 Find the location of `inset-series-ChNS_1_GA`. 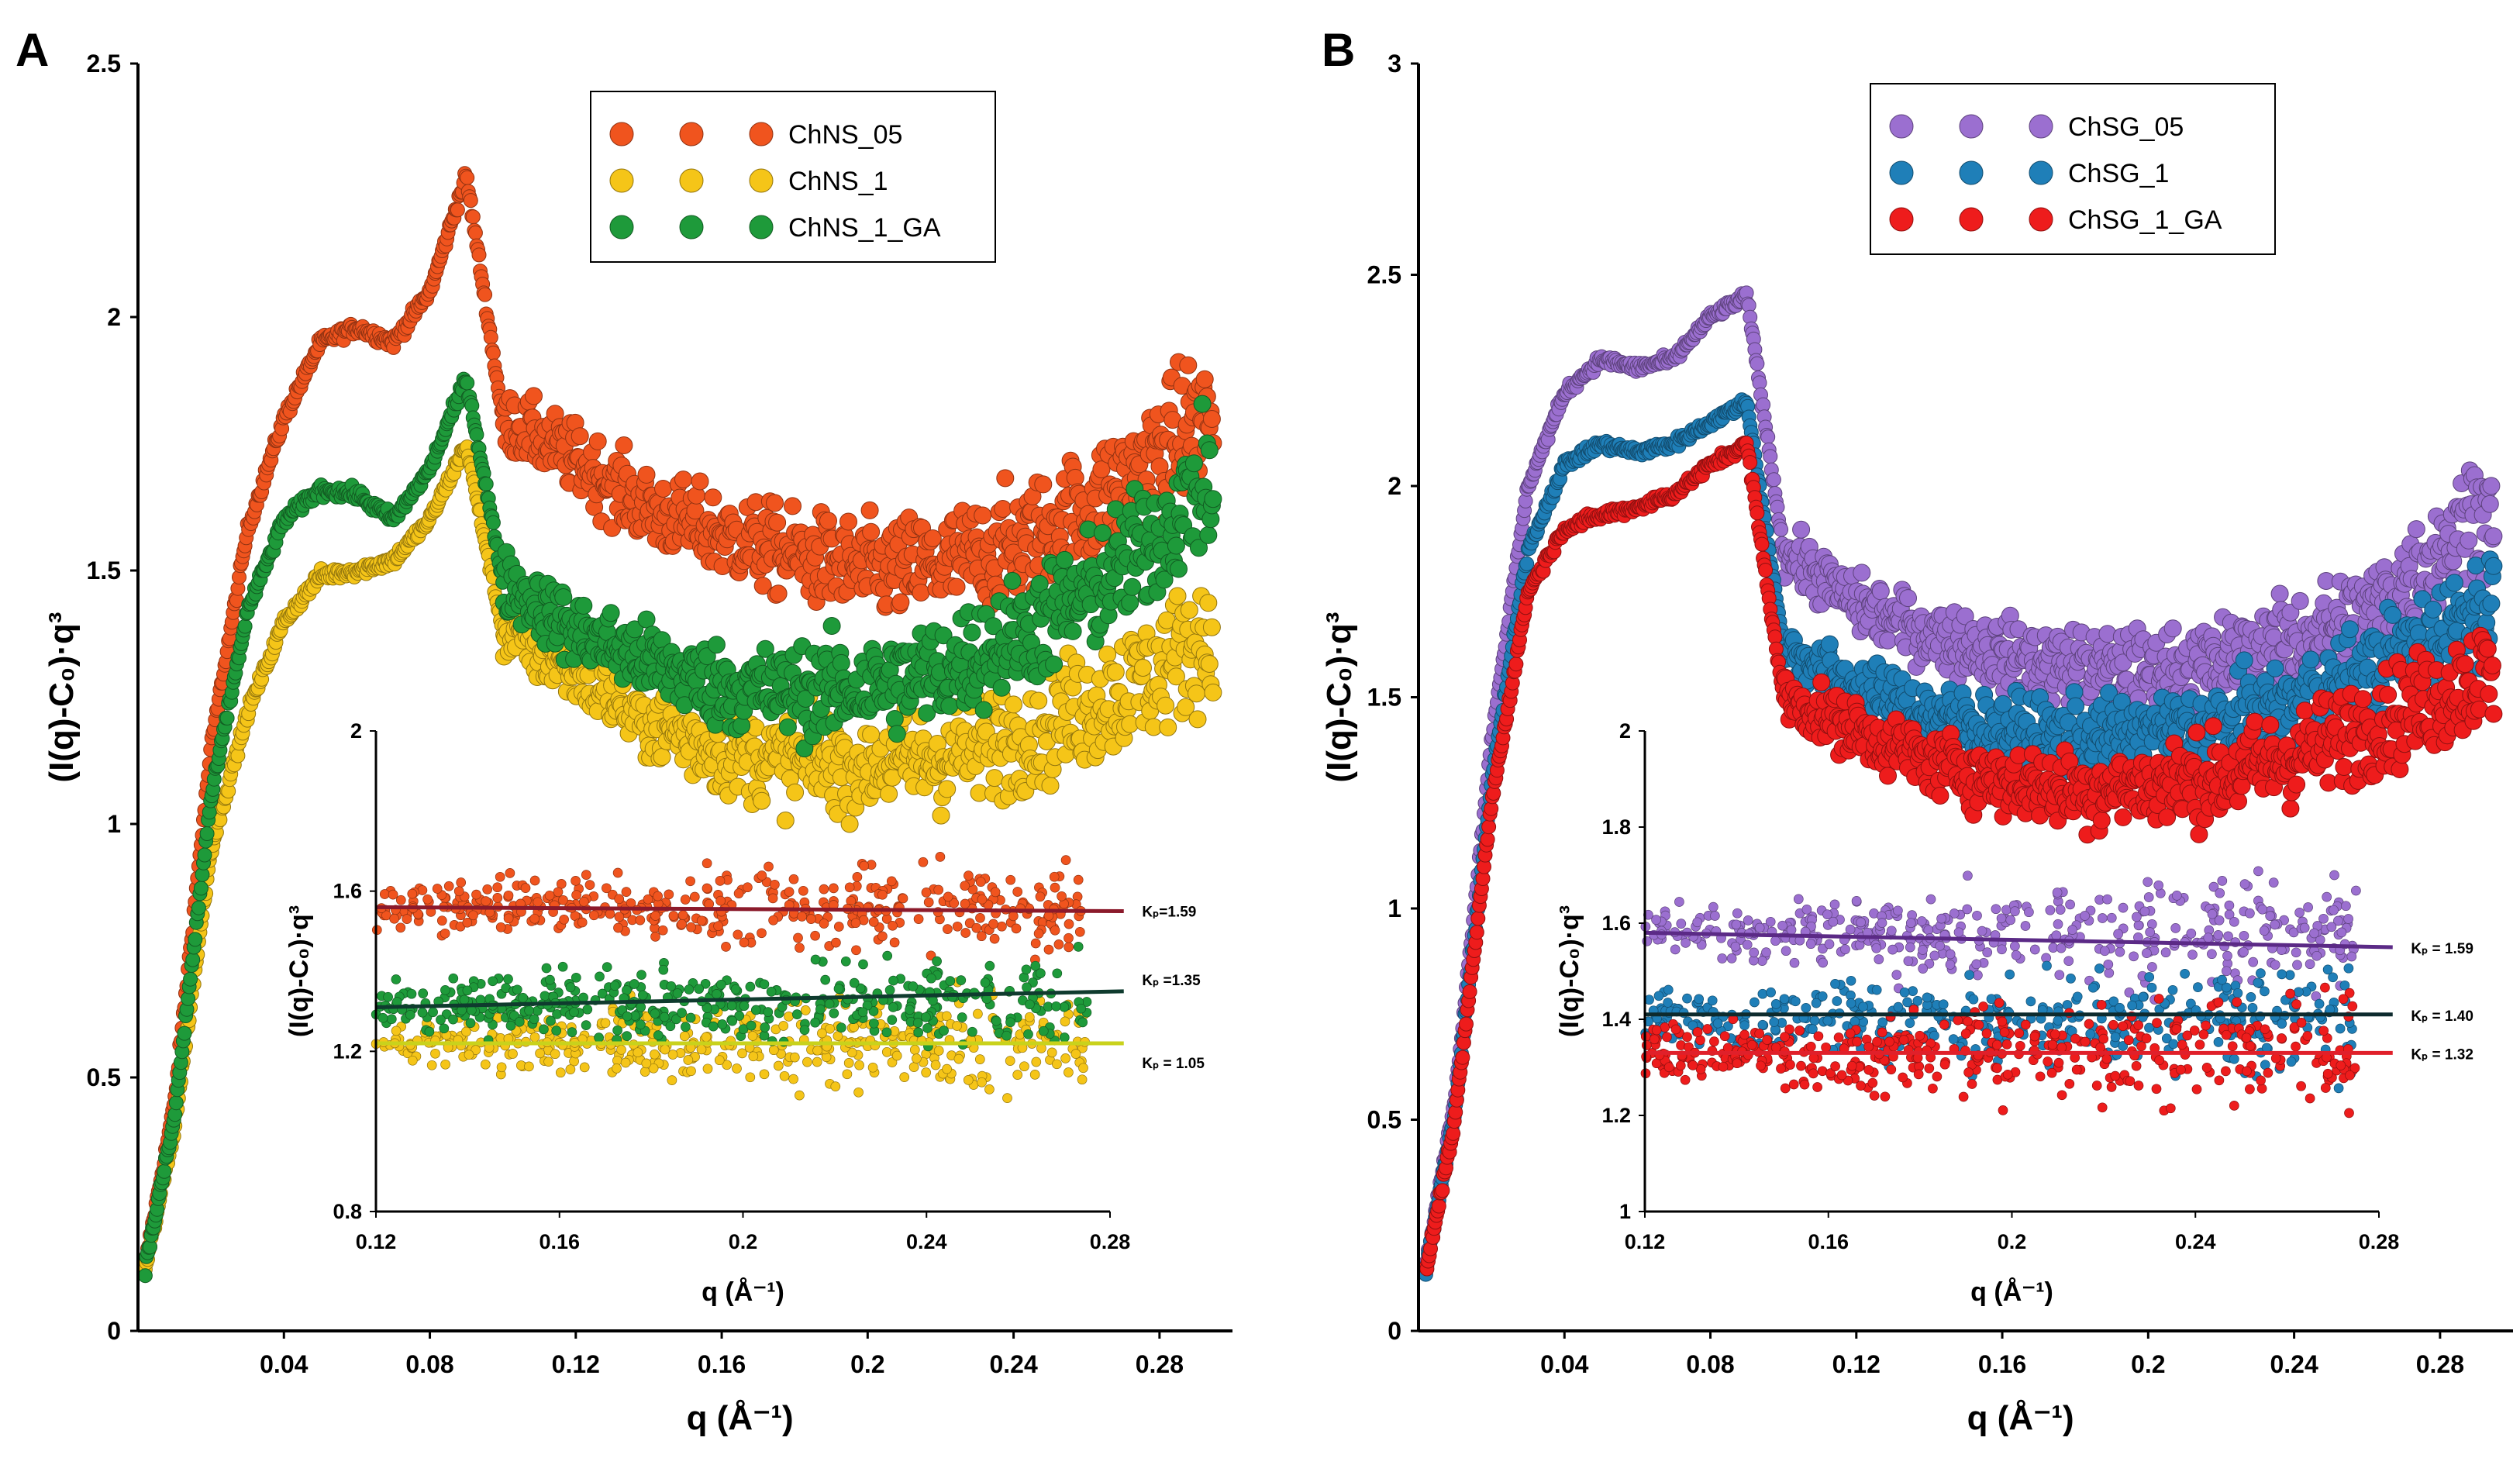

inset-series-ChNS_1_GA is located at coordinates (731, 997).